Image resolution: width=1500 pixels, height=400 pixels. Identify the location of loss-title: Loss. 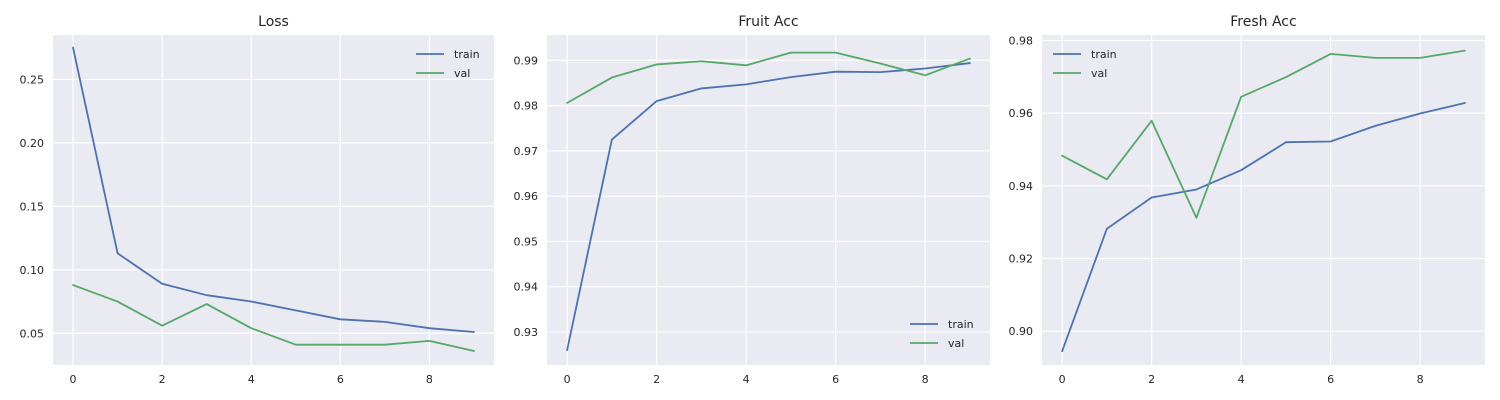
(273, 22).